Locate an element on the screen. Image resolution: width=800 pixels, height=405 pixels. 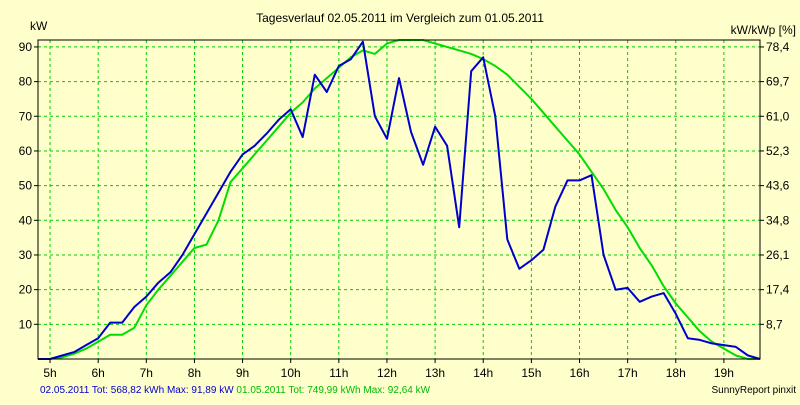
y-left-tick-label: 90 is located at coordinates (26, 47).